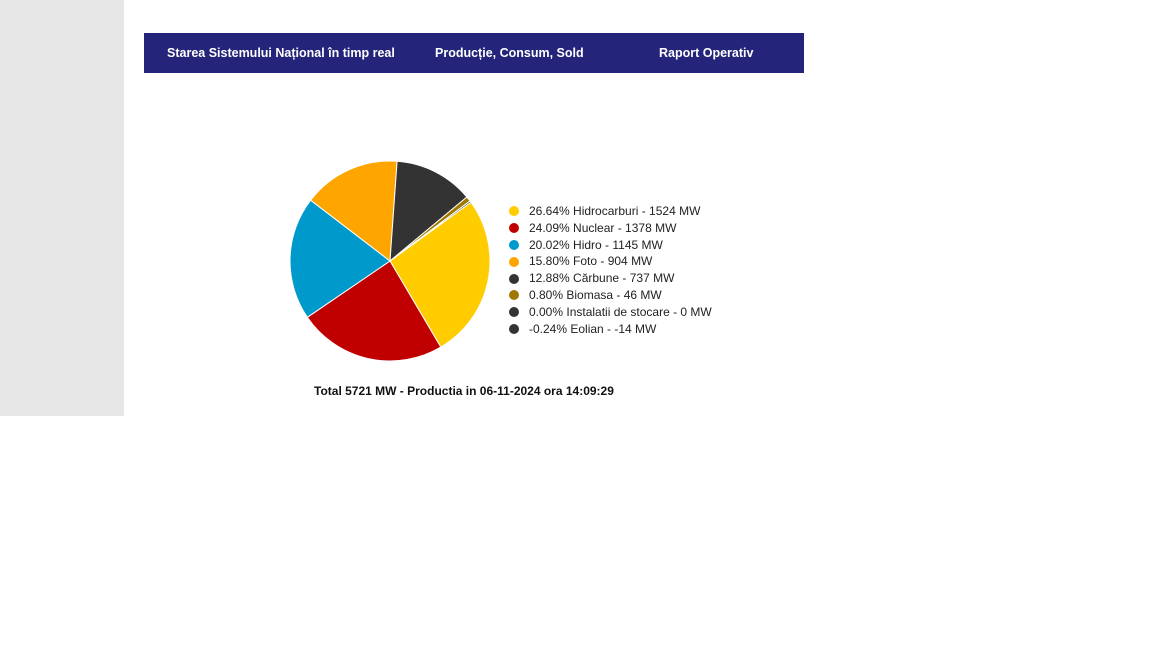 The width and height of the screenshot is (1152, 648). I want to click on pie-slice-hidrocarburi, so click(440, 274).